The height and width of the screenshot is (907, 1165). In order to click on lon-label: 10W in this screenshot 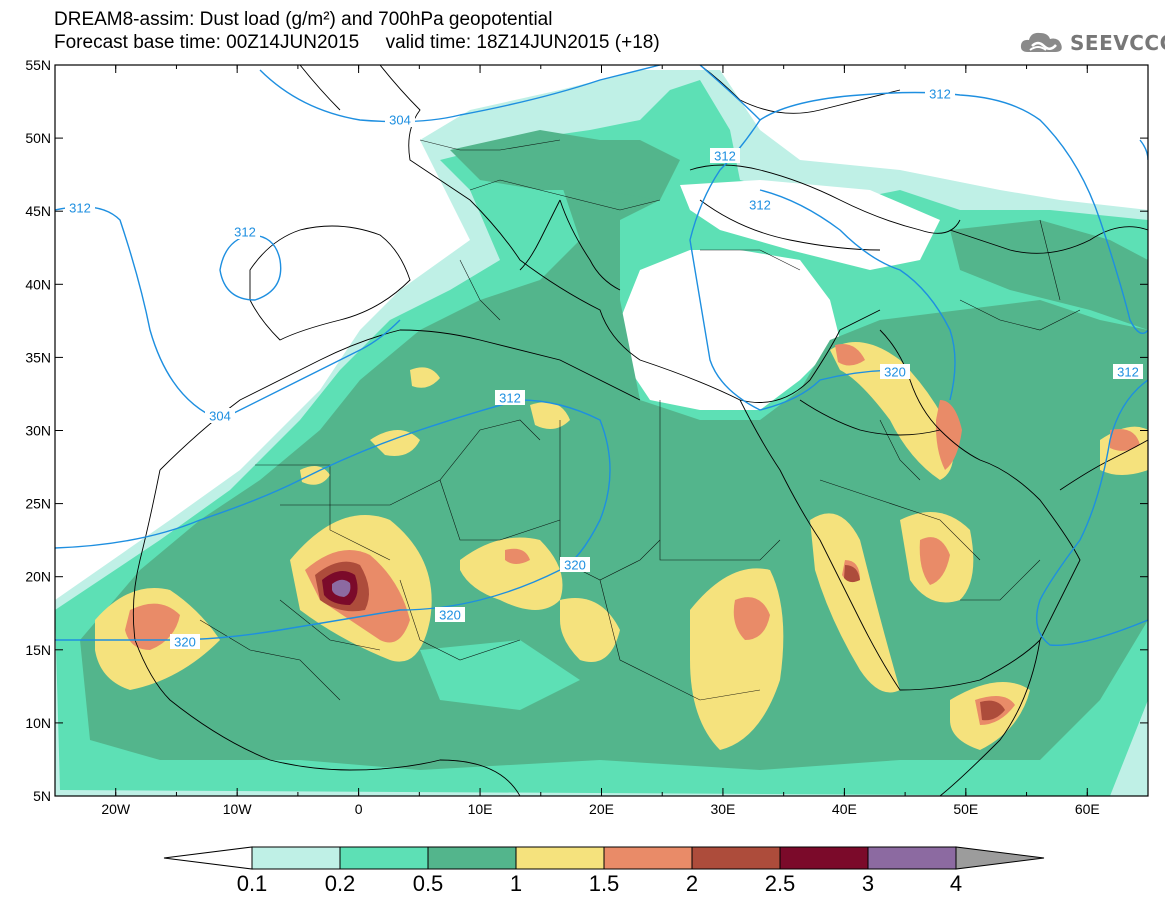, I will do `click(238, 809)`.